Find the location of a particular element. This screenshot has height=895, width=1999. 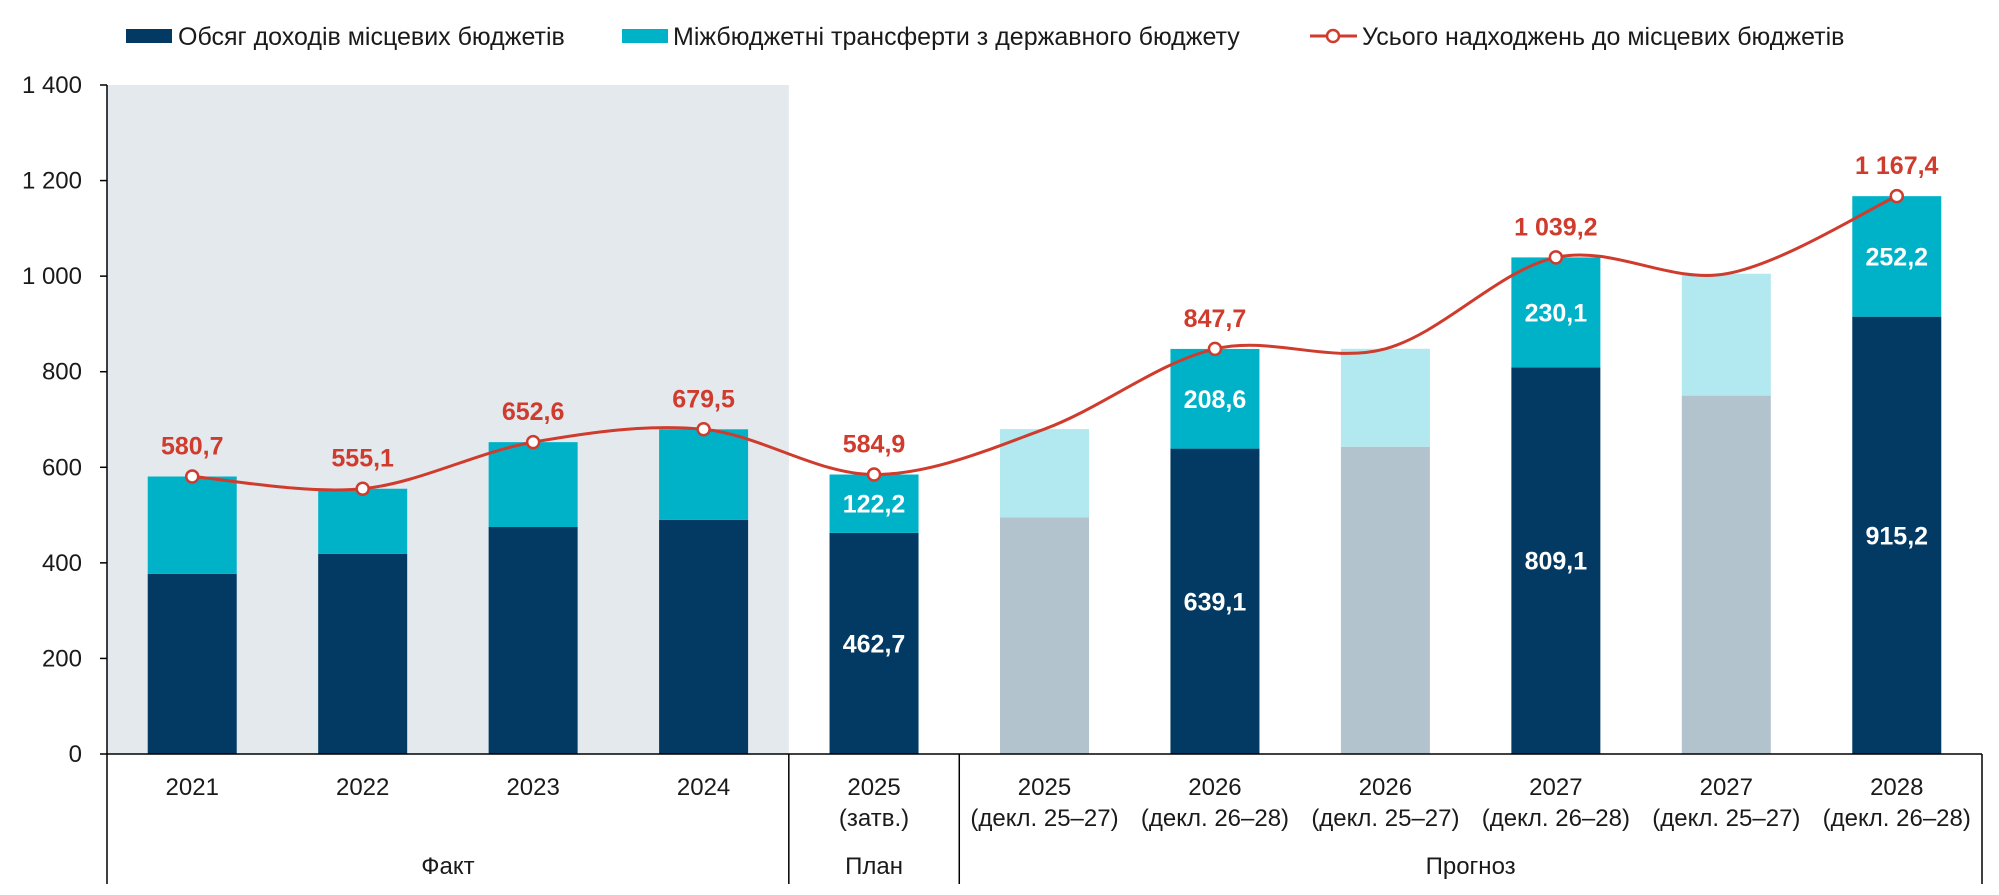

total-label: 847,7 is located at coordinates (1215, 319).